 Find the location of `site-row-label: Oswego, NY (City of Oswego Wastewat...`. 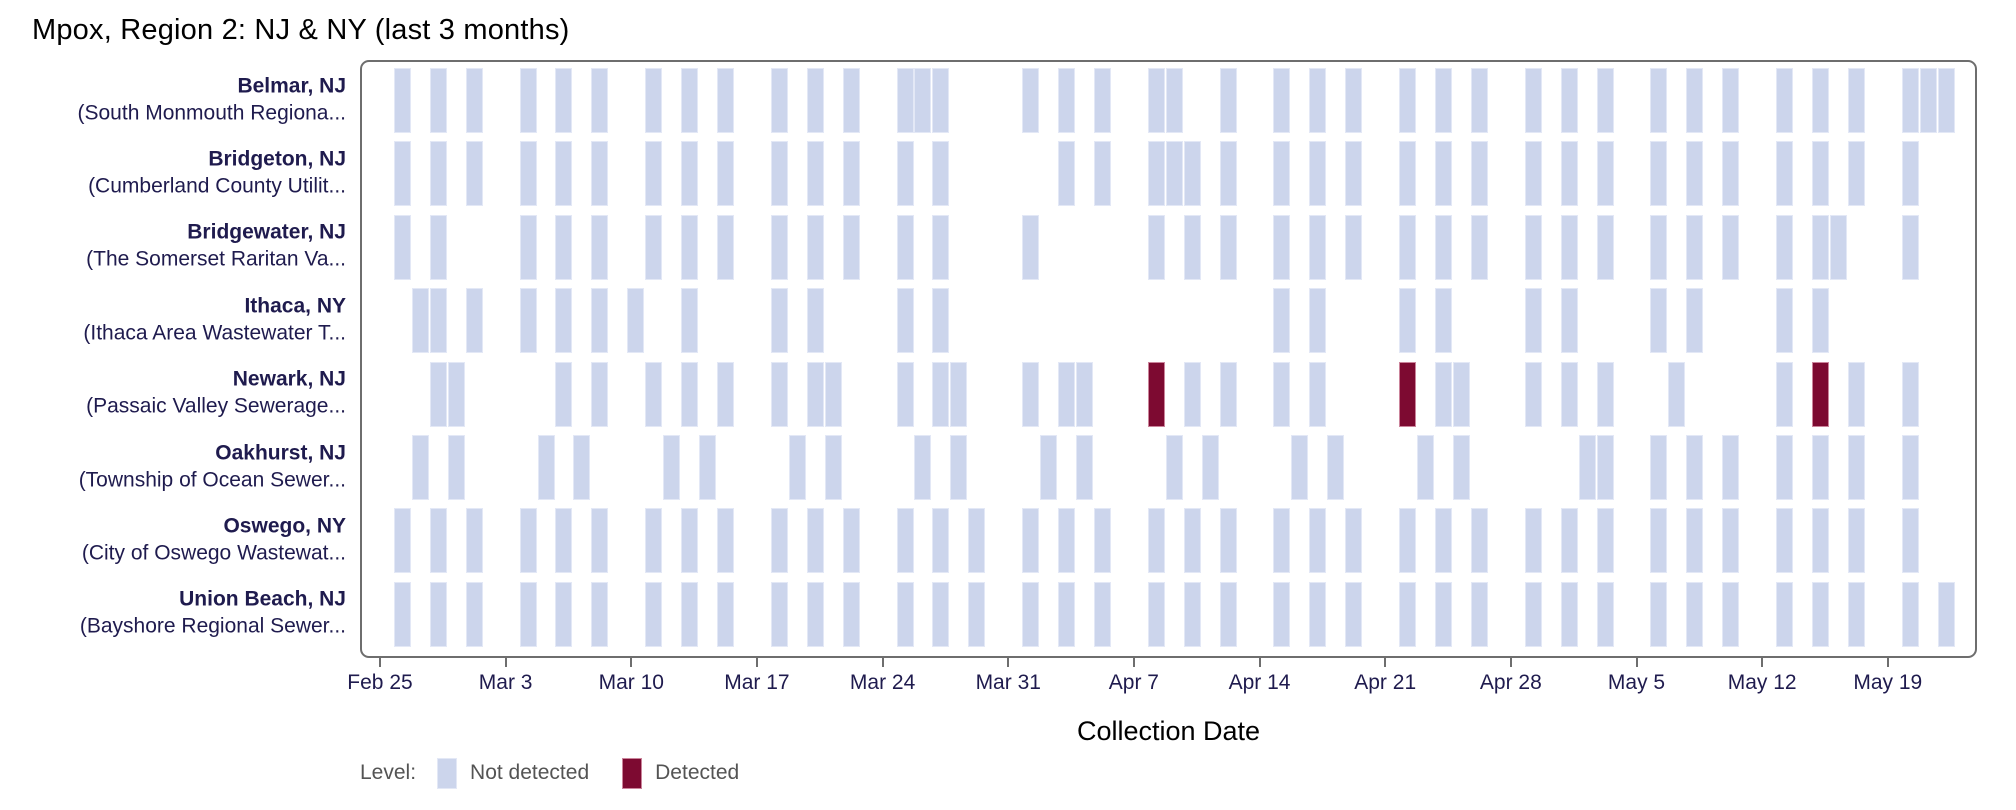

site-row-label: Oswego, NY (City of Oswego Wastewat... is located at coordinates (173, 539).